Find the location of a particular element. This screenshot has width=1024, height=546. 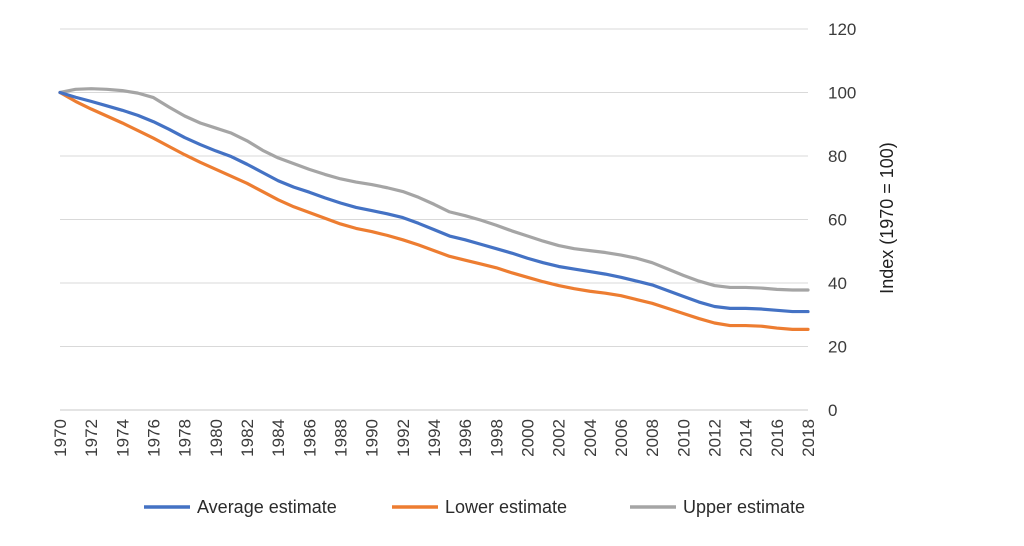

x-tick-label: 2016 is located at coordinates (777, 438).